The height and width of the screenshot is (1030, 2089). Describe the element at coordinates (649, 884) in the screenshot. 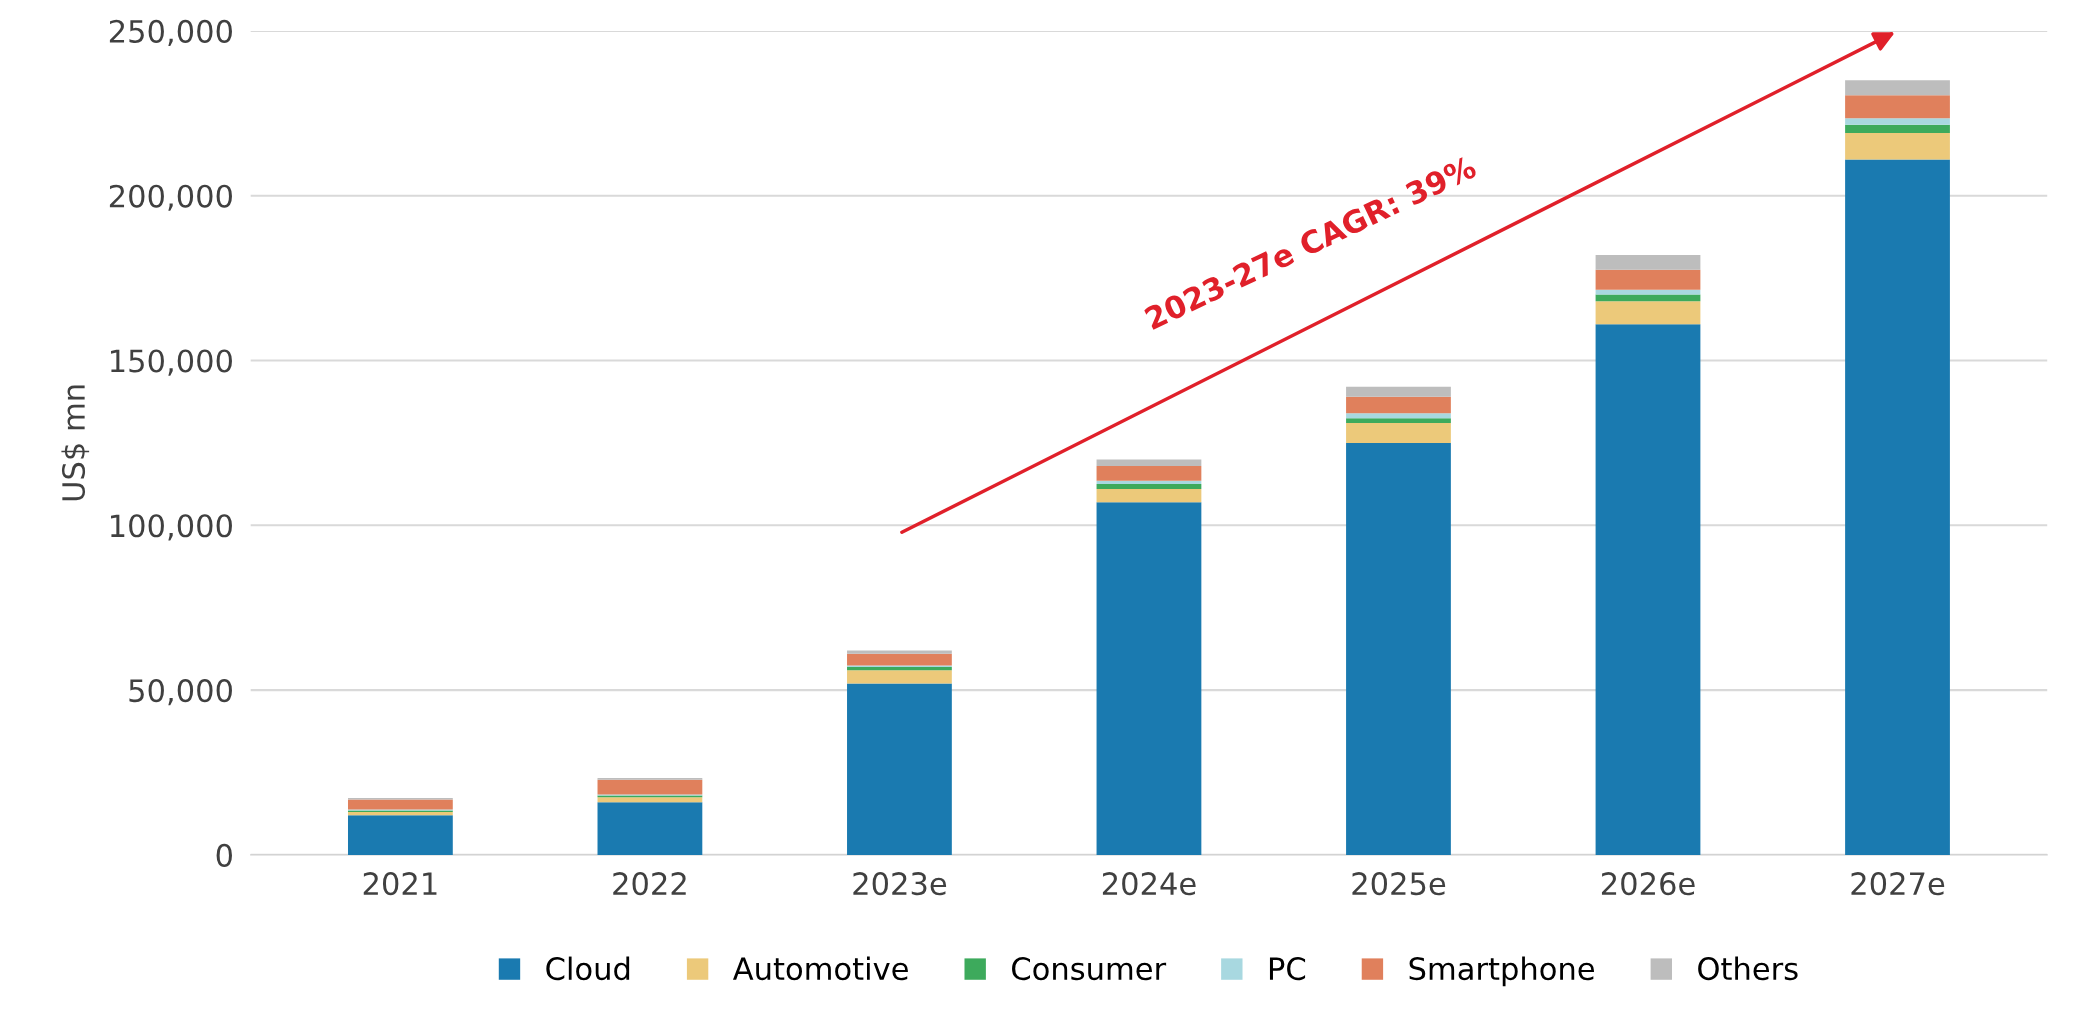

I see `x-tick-label: 2022` at that location.